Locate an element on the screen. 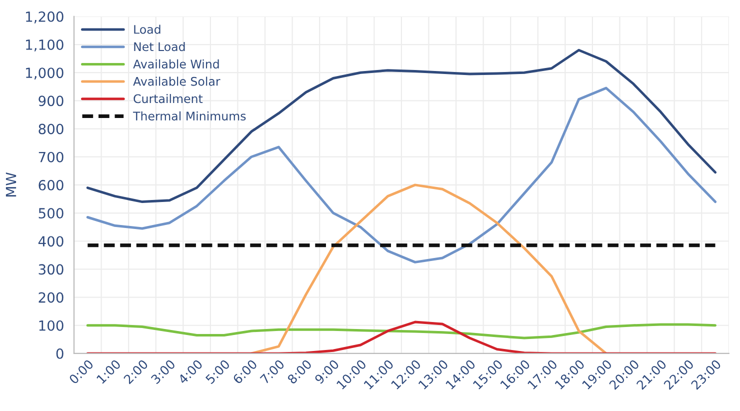 Image resolution: width=740 pixels, height=411 pixels. y-tick-label: 1,100 is located at coordinates (45, 45).